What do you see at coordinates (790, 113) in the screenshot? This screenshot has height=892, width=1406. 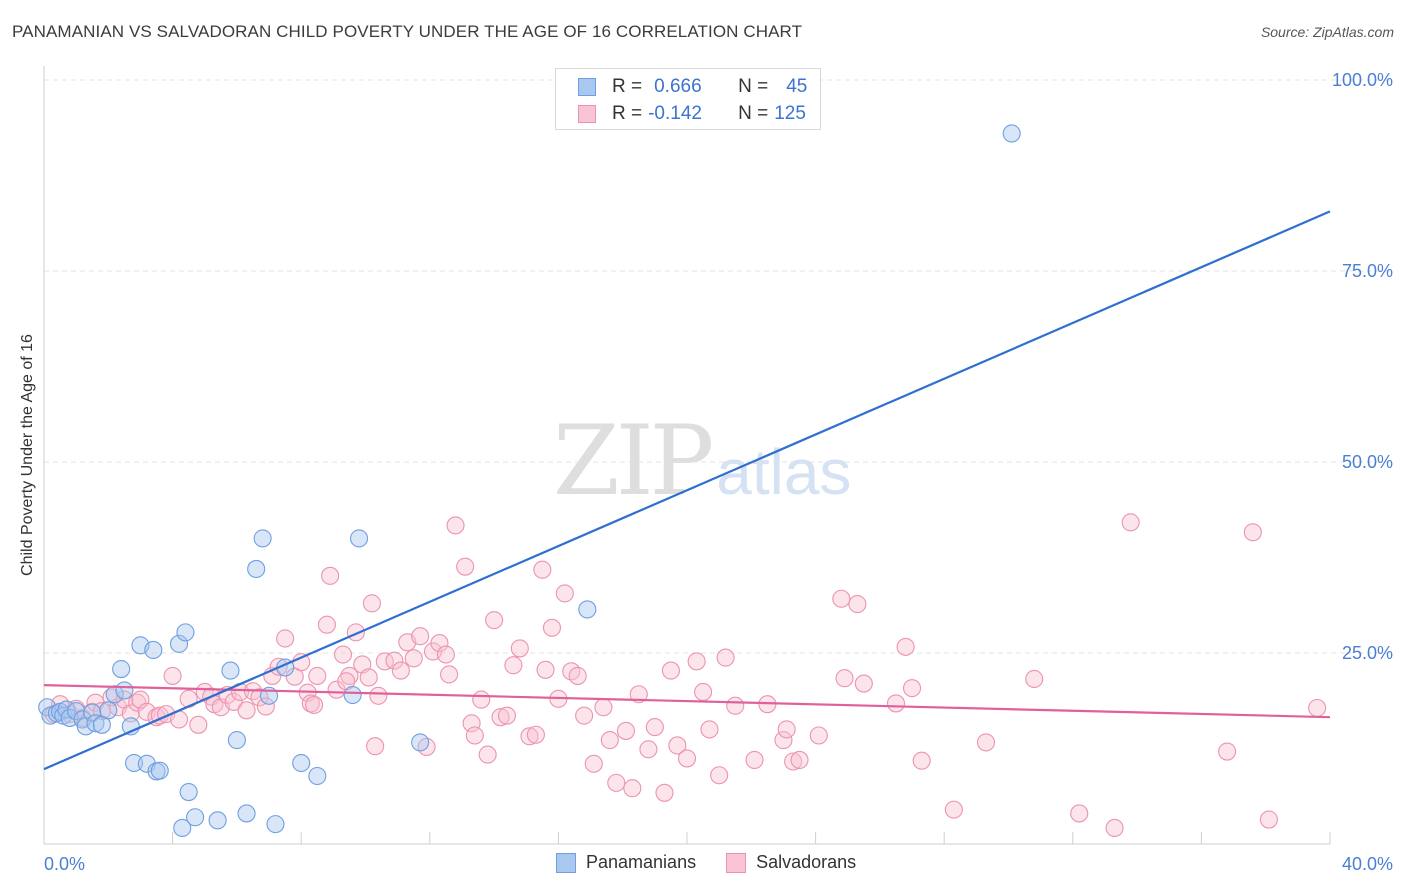 I see `legend-n-value: 125` at bounding box center [790, 113].